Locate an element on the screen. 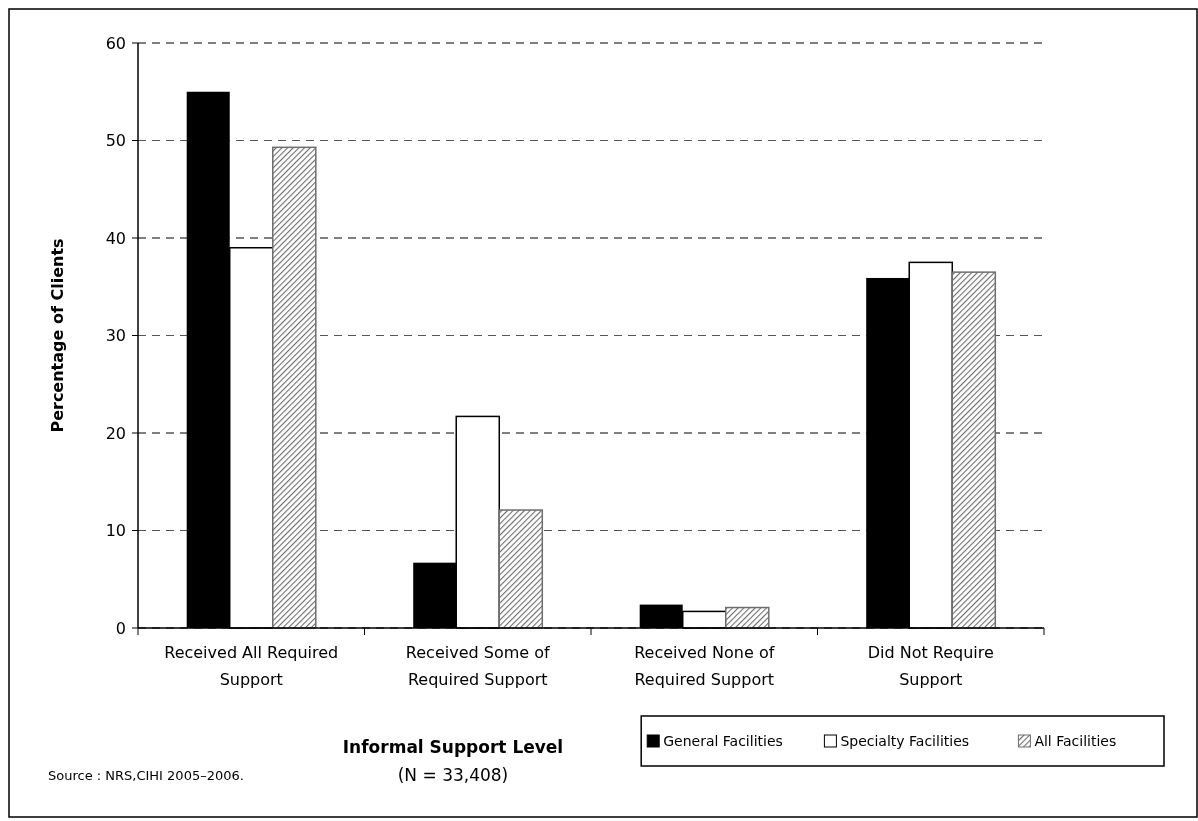 This screenshot has width=1198, height=821. x-tick-label: Received Some of Required Support is located at coordinates (477, 666).